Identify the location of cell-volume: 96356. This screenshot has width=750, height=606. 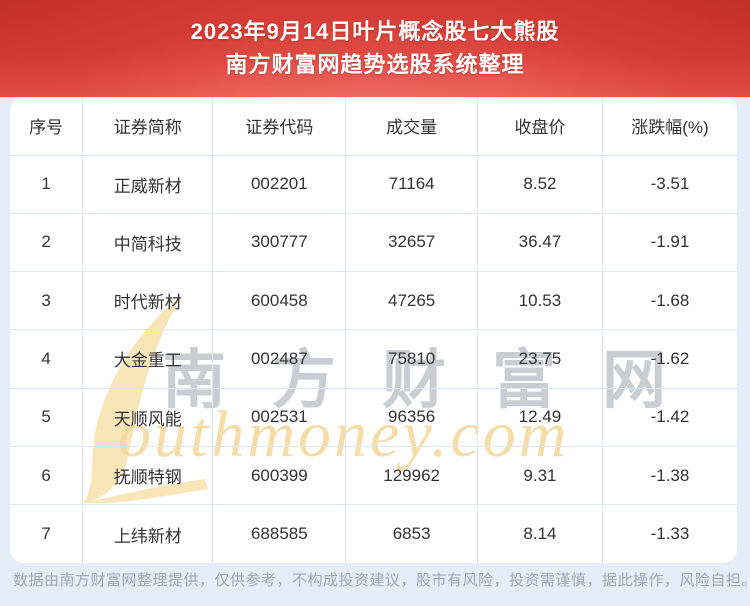
(411, 417).